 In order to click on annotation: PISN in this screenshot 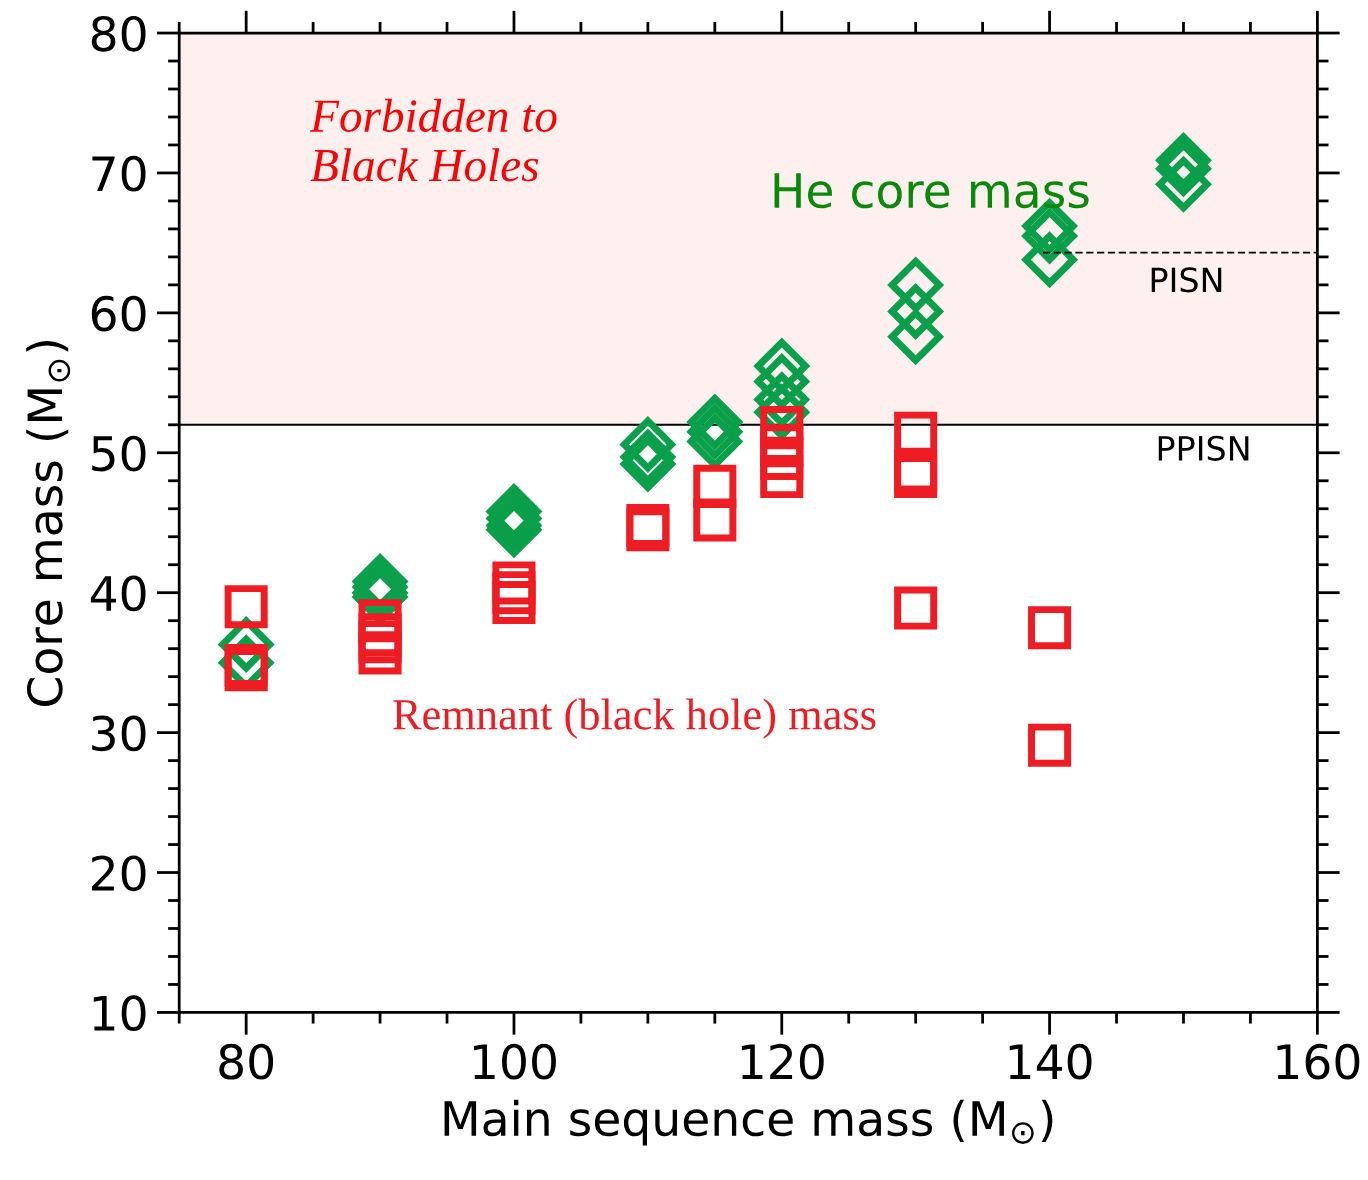, I will do `click(1186, 280)`.